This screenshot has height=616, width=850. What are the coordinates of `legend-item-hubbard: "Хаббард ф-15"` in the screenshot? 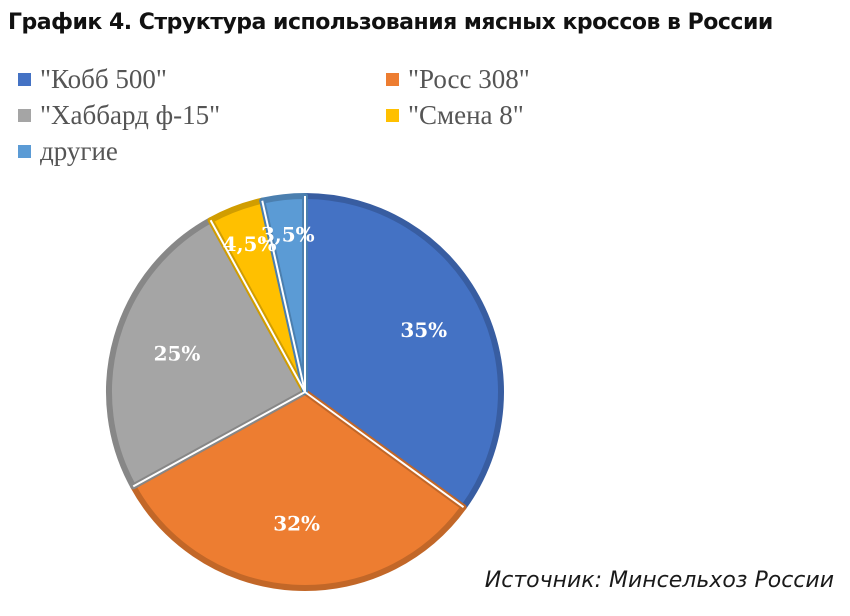 It's located at (119, 115).